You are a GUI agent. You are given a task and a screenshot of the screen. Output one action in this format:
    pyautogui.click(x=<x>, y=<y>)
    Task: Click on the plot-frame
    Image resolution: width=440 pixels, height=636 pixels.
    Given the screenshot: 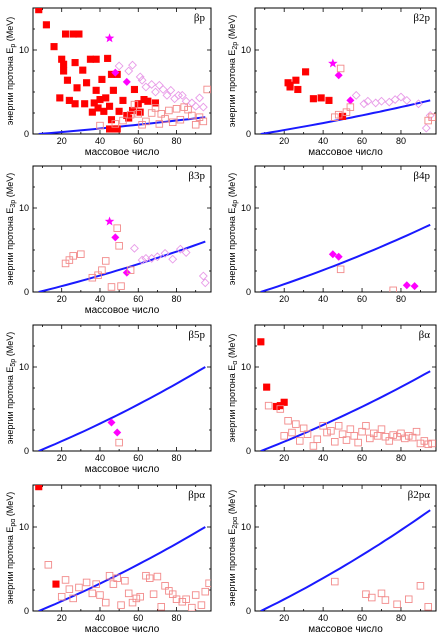 What is the action you would take?
    pyautogui.click(x=122, y=229)
    